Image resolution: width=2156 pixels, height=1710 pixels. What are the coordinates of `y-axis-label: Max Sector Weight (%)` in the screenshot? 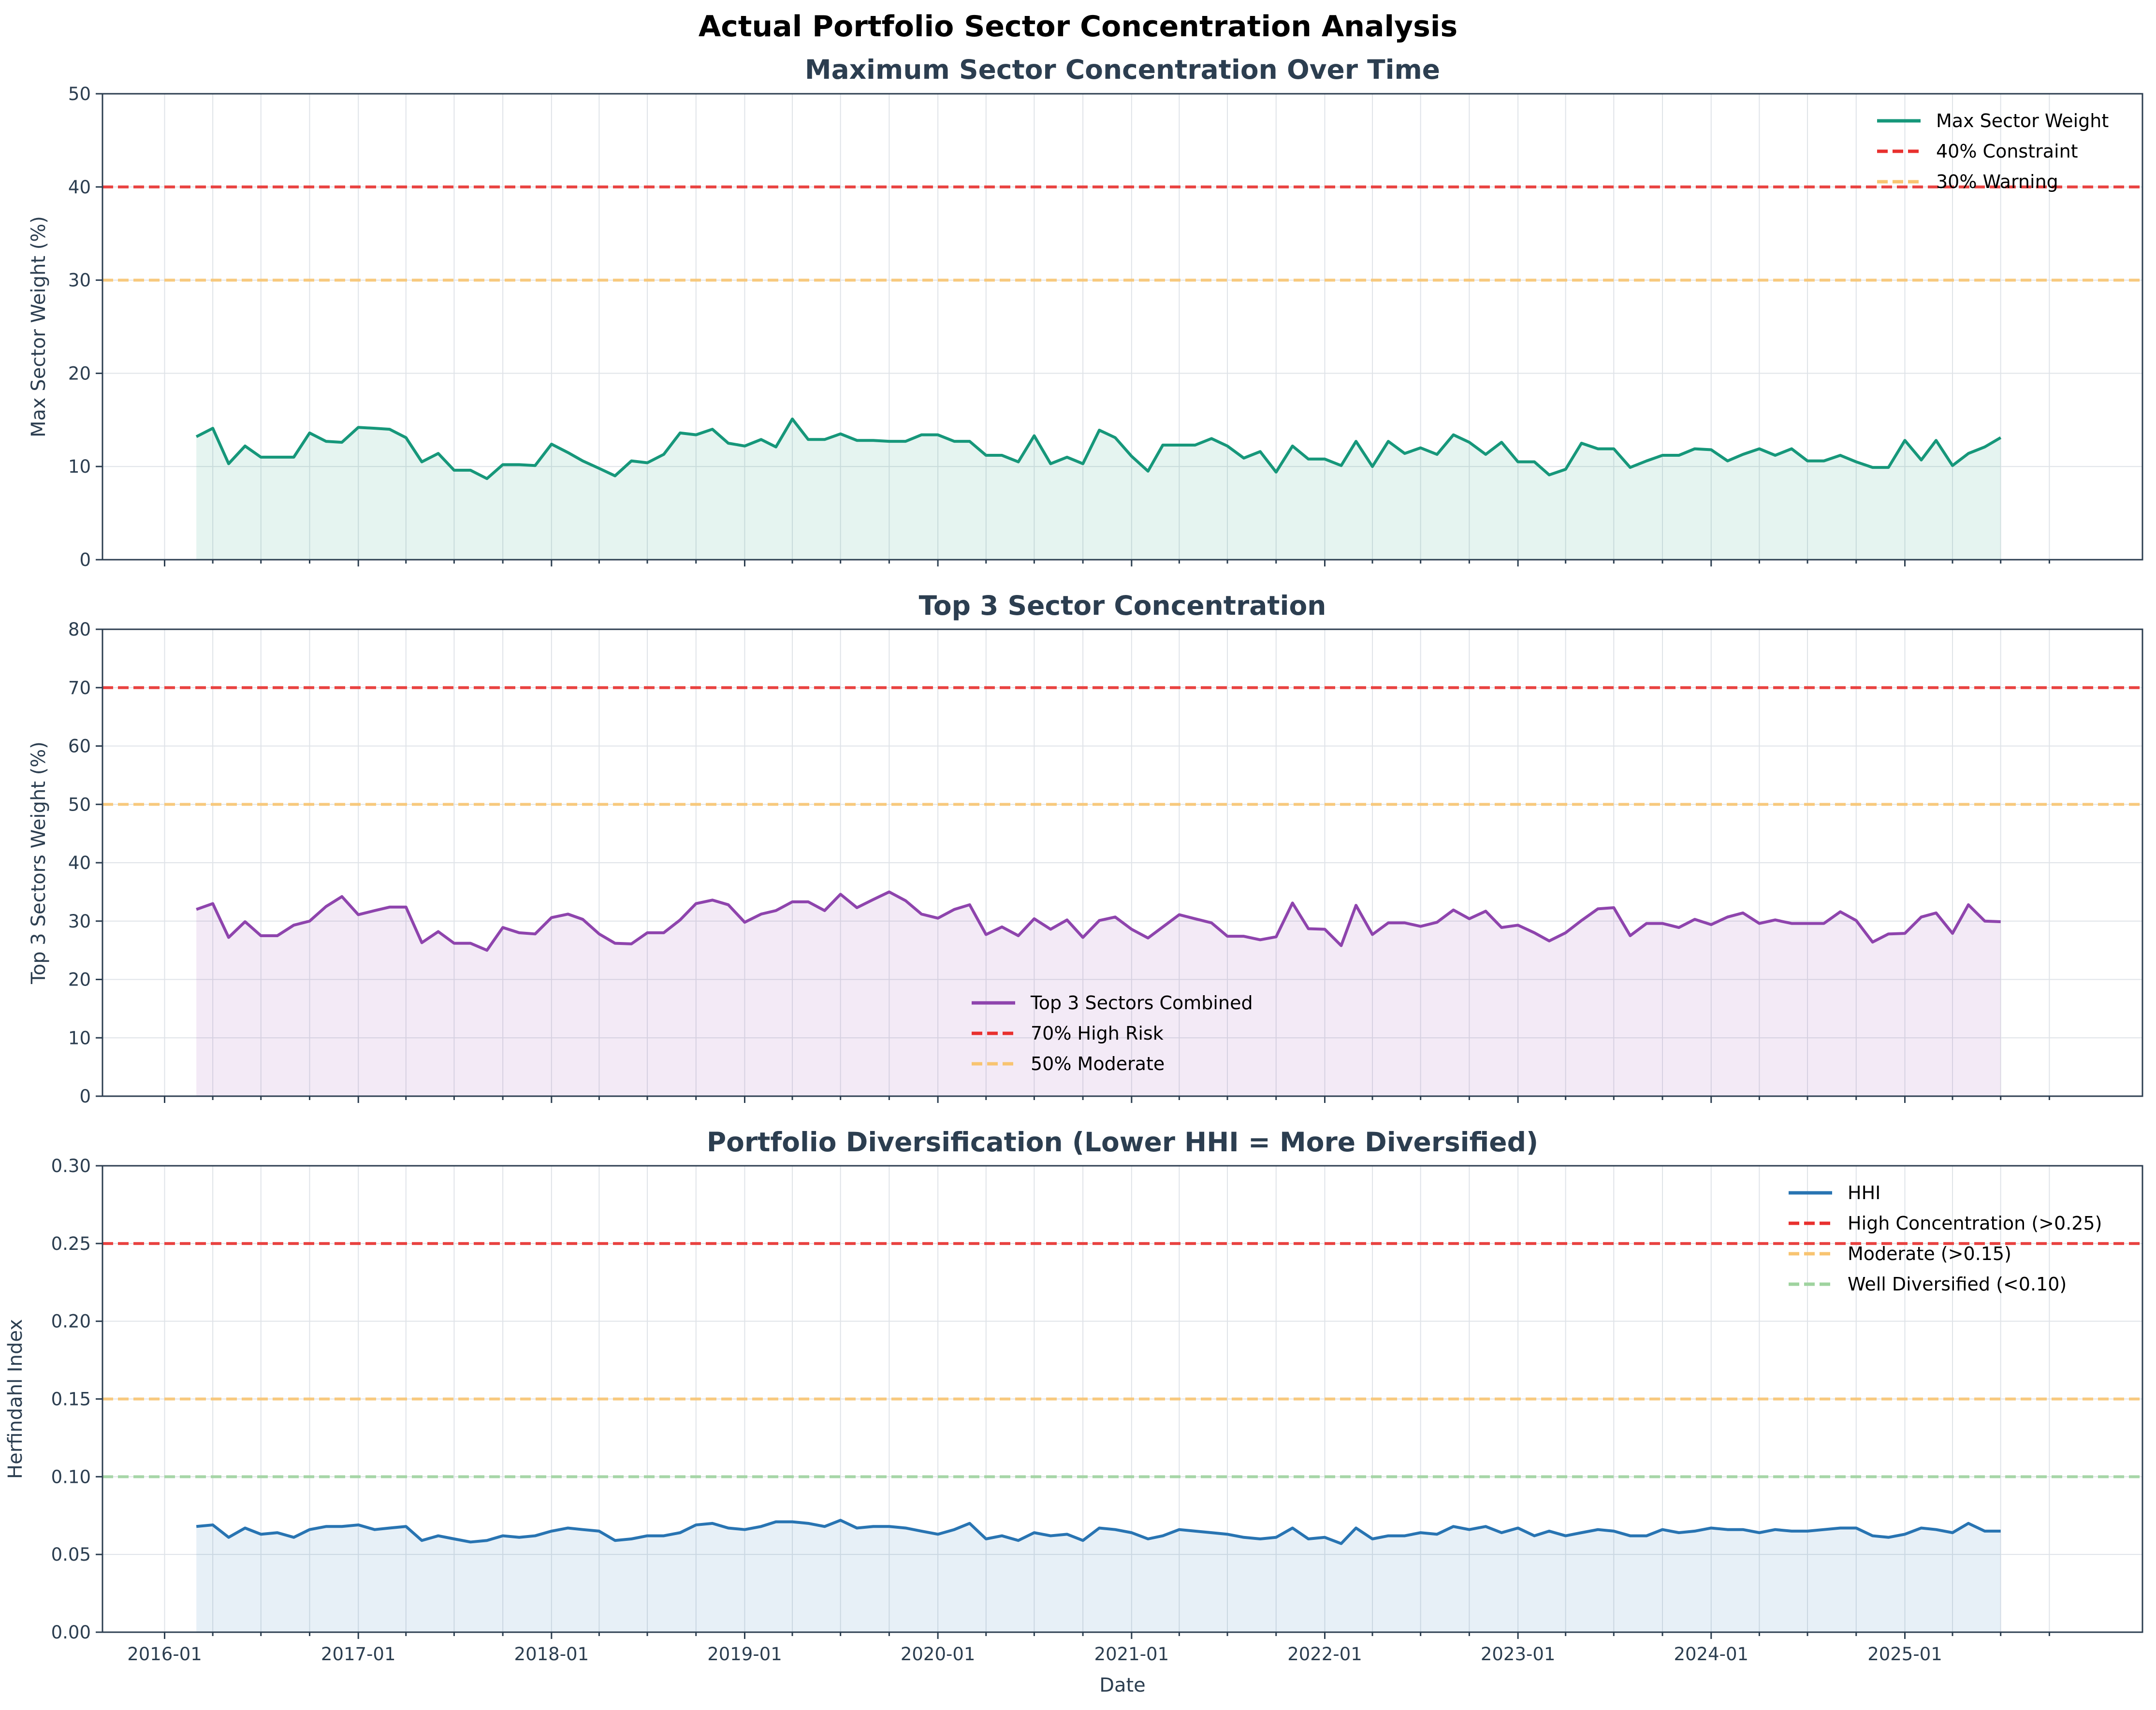 It's located at (39, 326).